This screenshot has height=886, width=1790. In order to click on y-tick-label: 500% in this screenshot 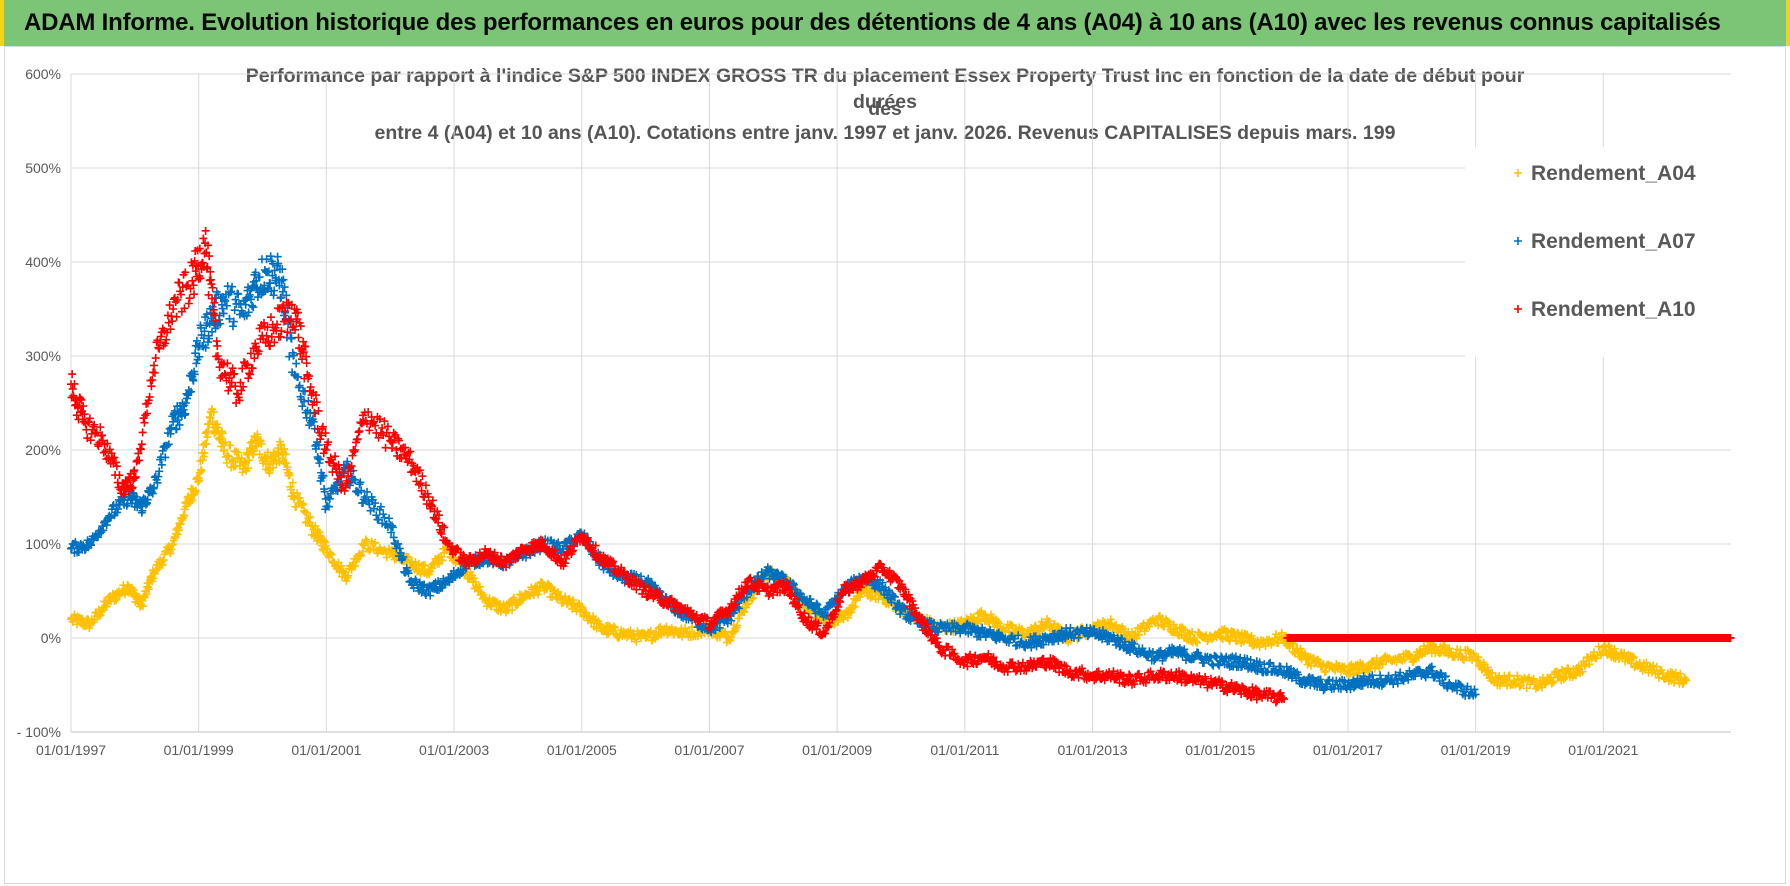, I will do `click(43, 168)`.